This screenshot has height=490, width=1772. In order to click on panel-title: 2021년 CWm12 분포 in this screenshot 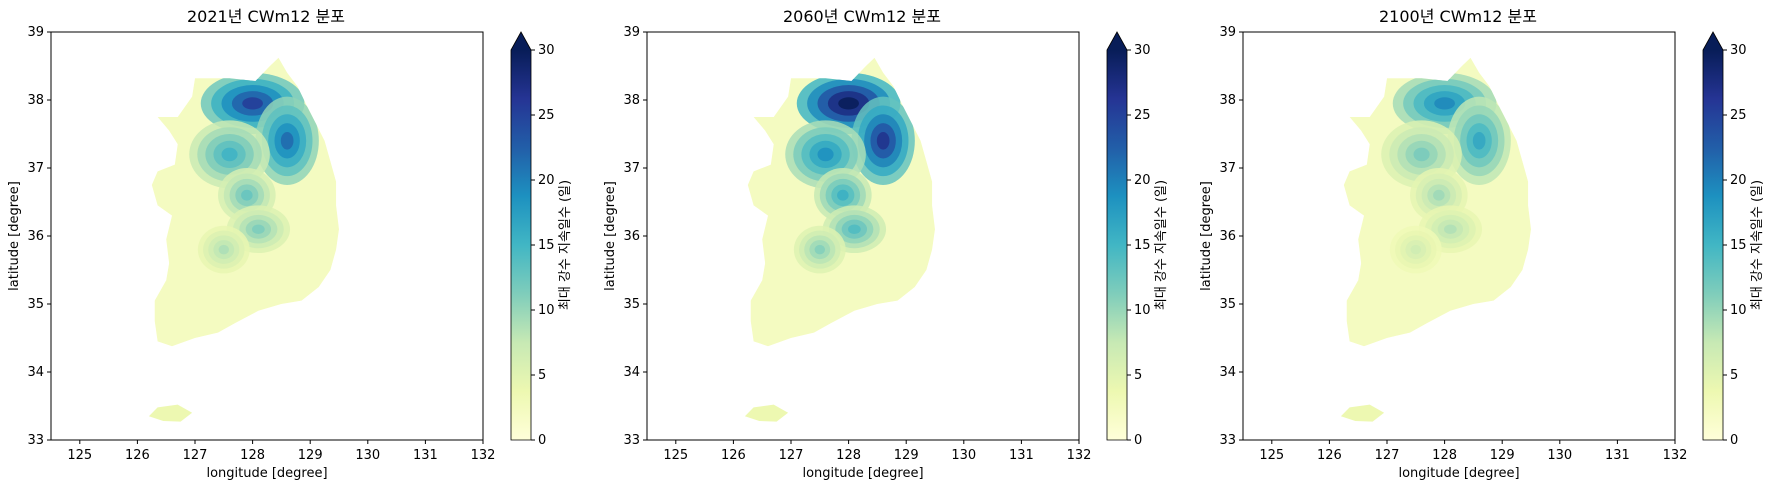, I will do `click(266, 16)`.